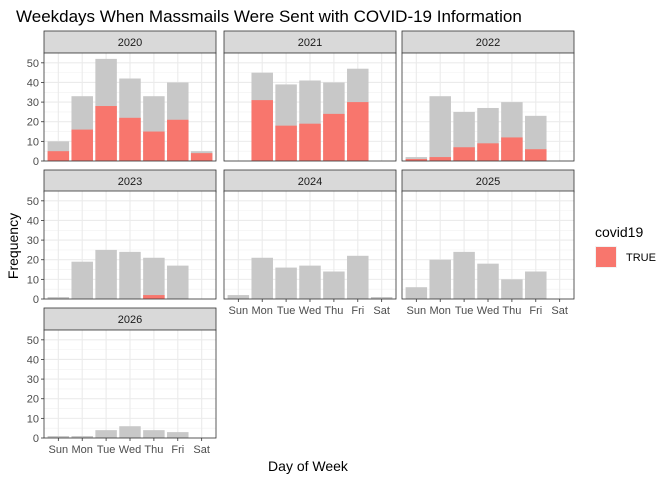 The image size is (672, 480). What do you see at coordinates (130, 43) in the screenshot?
I see `facet-strip-label: 2020` at bounding box center [130, 43].